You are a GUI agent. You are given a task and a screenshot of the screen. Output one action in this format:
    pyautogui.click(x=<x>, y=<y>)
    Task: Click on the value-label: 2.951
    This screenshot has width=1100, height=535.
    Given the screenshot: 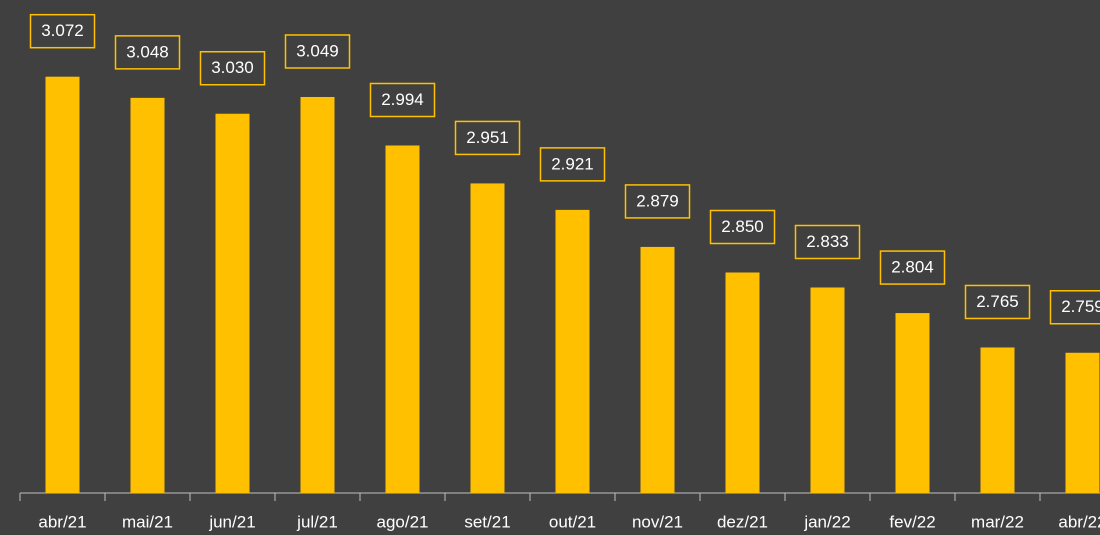 What is the action you would take?
    pyautogui.click(x=487, y=137)
    